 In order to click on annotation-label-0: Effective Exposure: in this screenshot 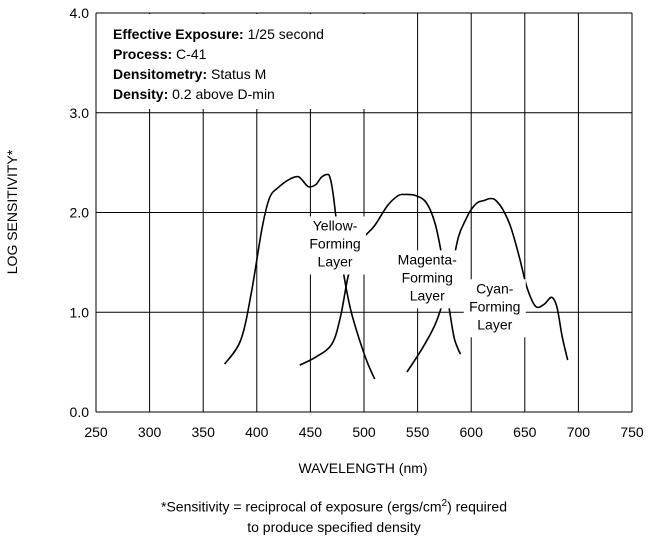, I will do `click(178, 34)`.